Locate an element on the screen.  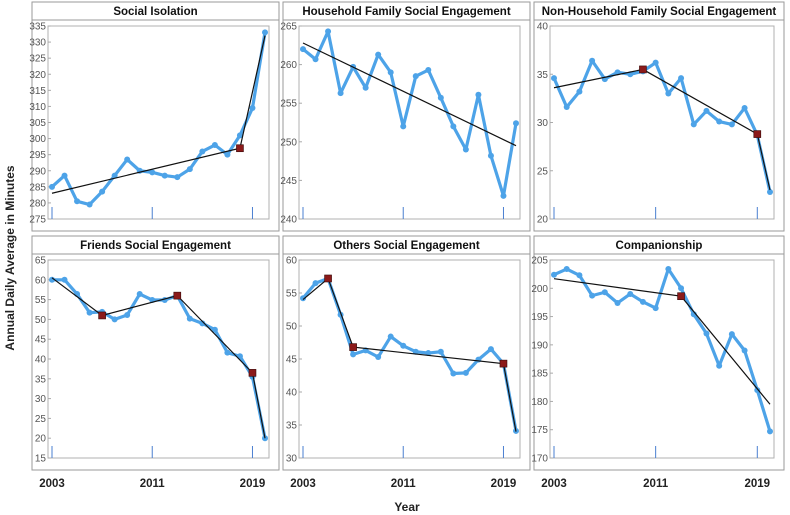
y-tick-label: 320 is located at coordinates (37, 75).